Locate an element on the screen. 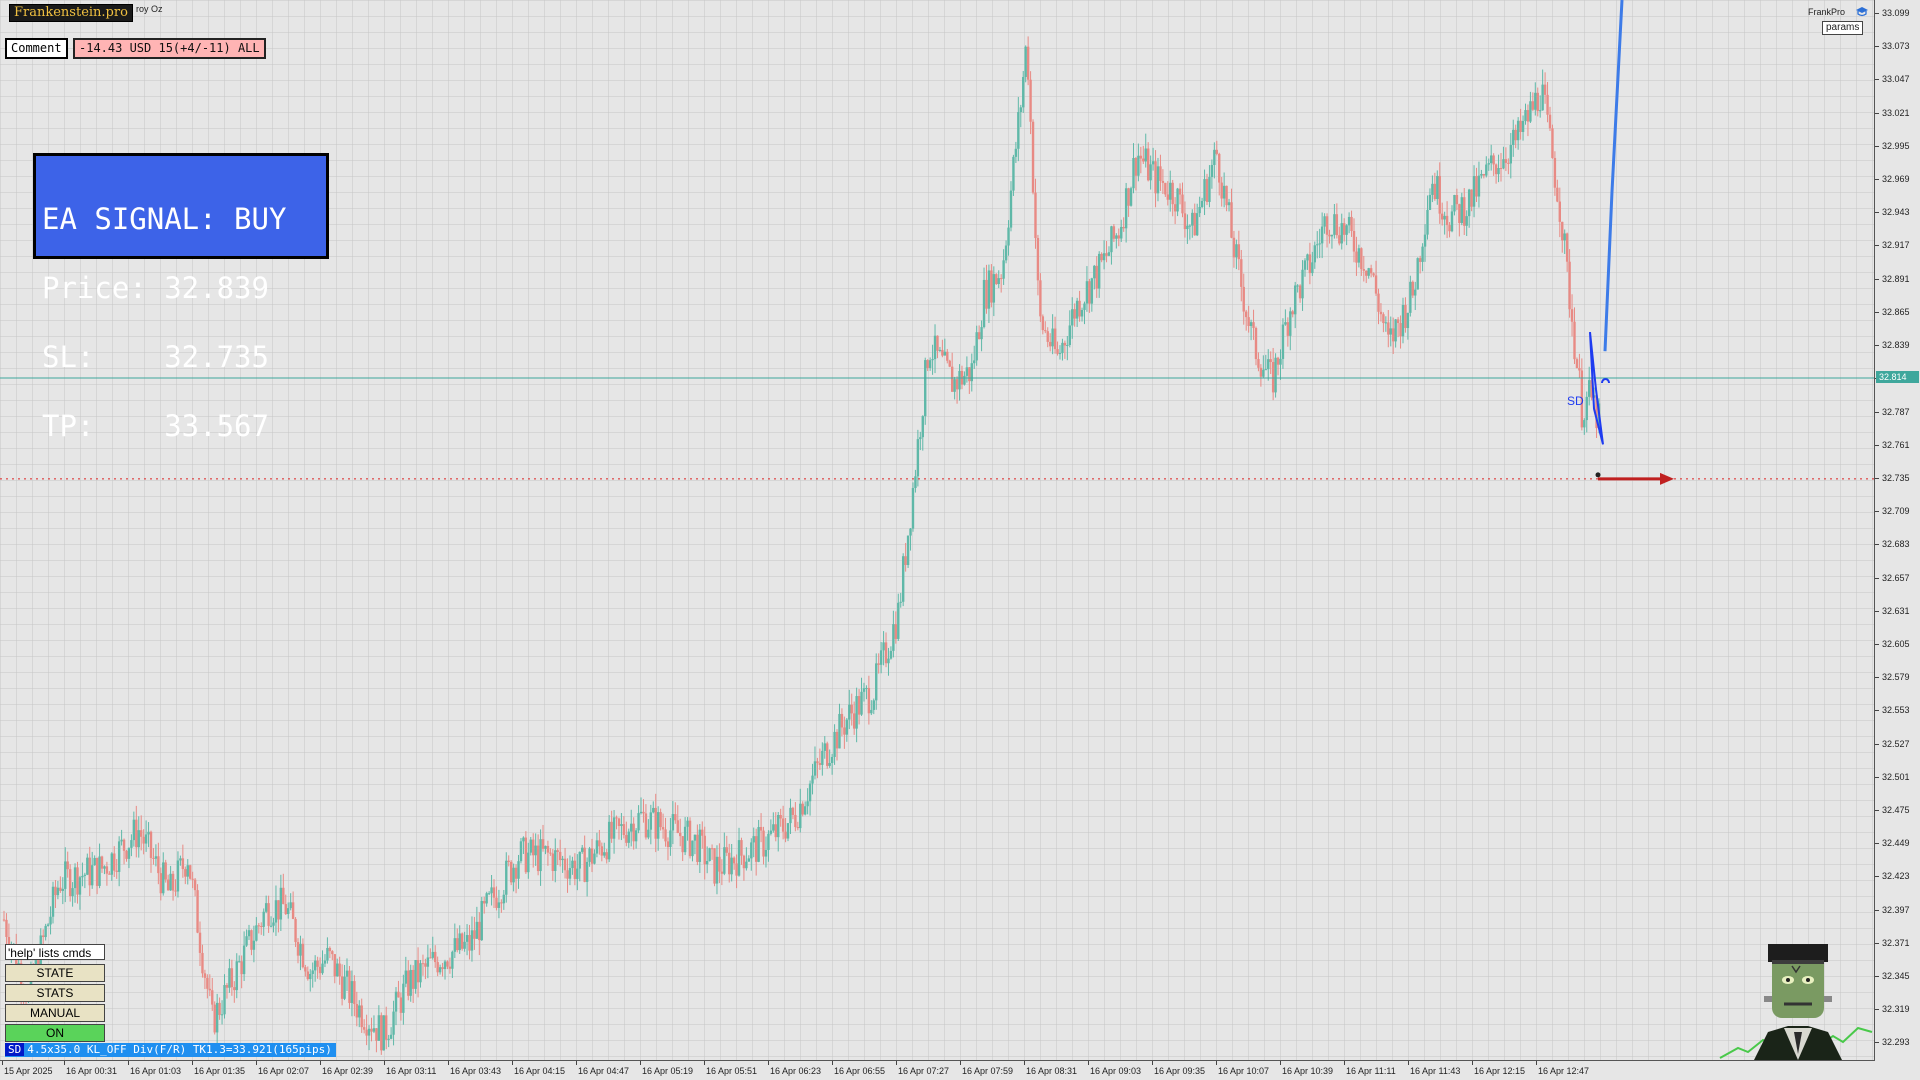 Image resolution: width=1920 pixels, height=1080 pixels. price-tick: 32.553 is located at coordinates (1897, 711).